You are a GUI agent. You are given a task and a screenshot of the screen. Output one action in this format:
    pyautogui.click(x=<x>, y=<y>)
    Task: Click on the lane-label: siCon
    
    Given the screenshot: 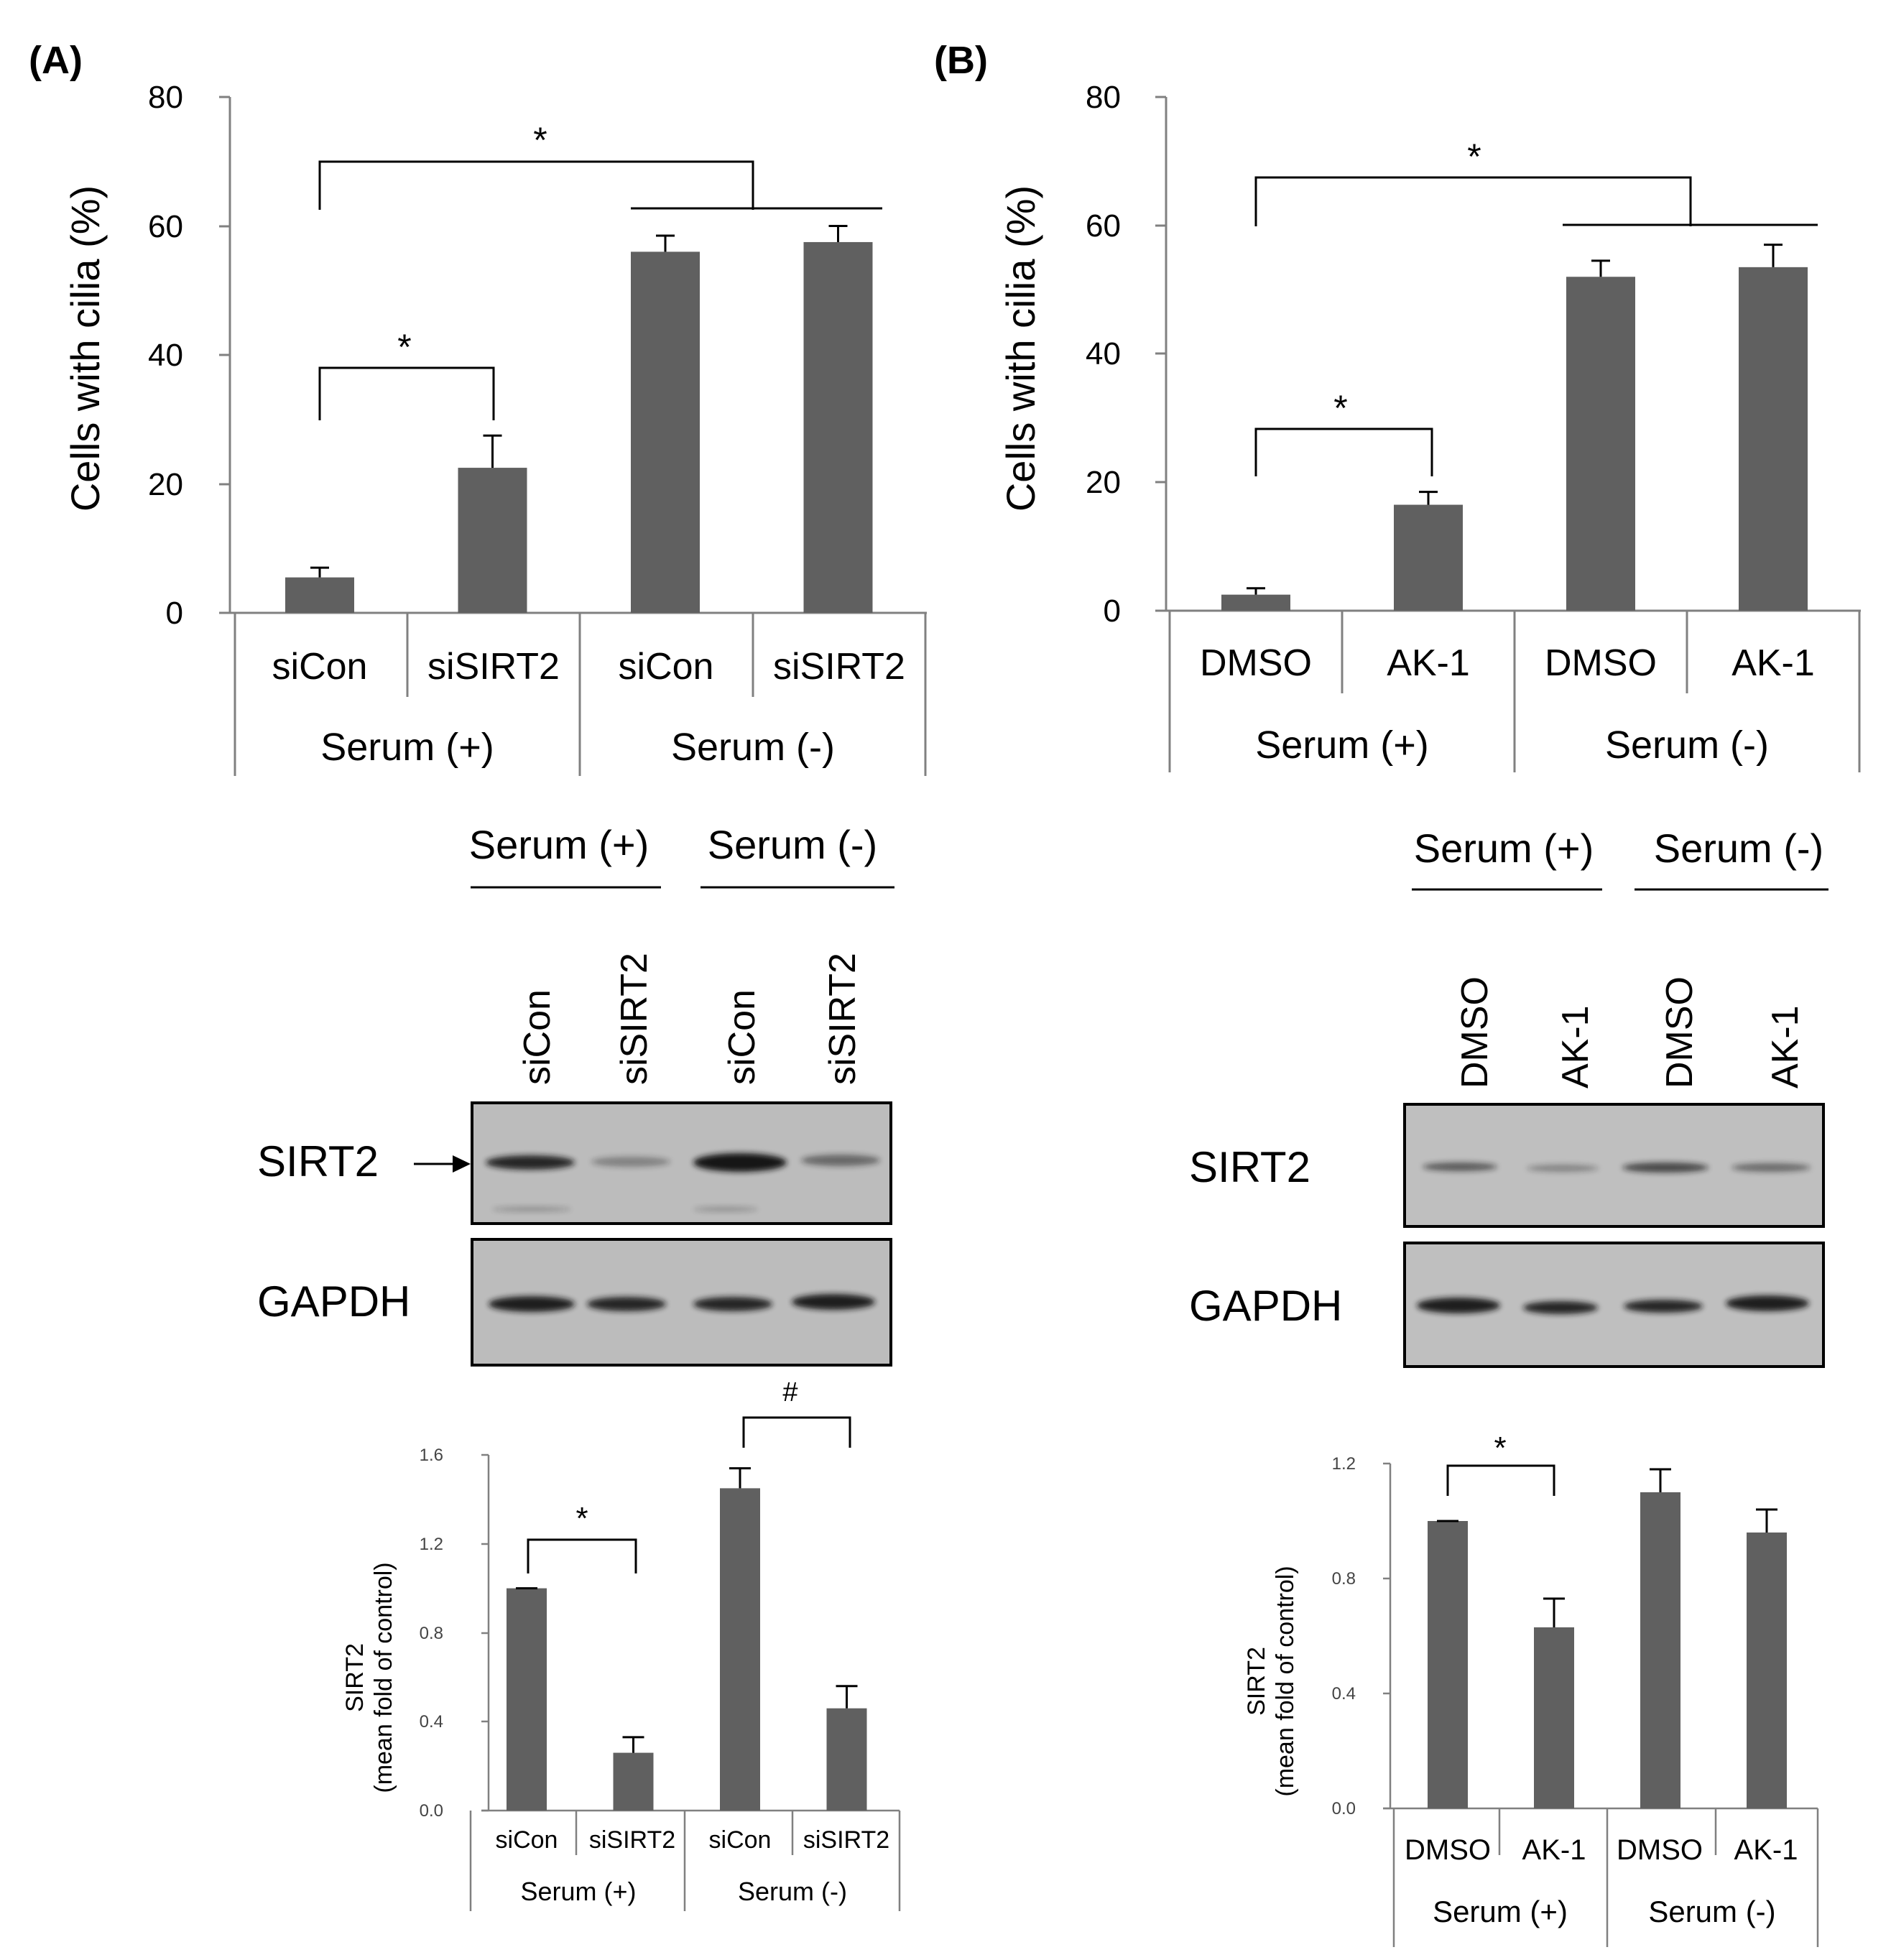 What is the action you would take?
    pyautogui.click(x=537, y=1037)
    